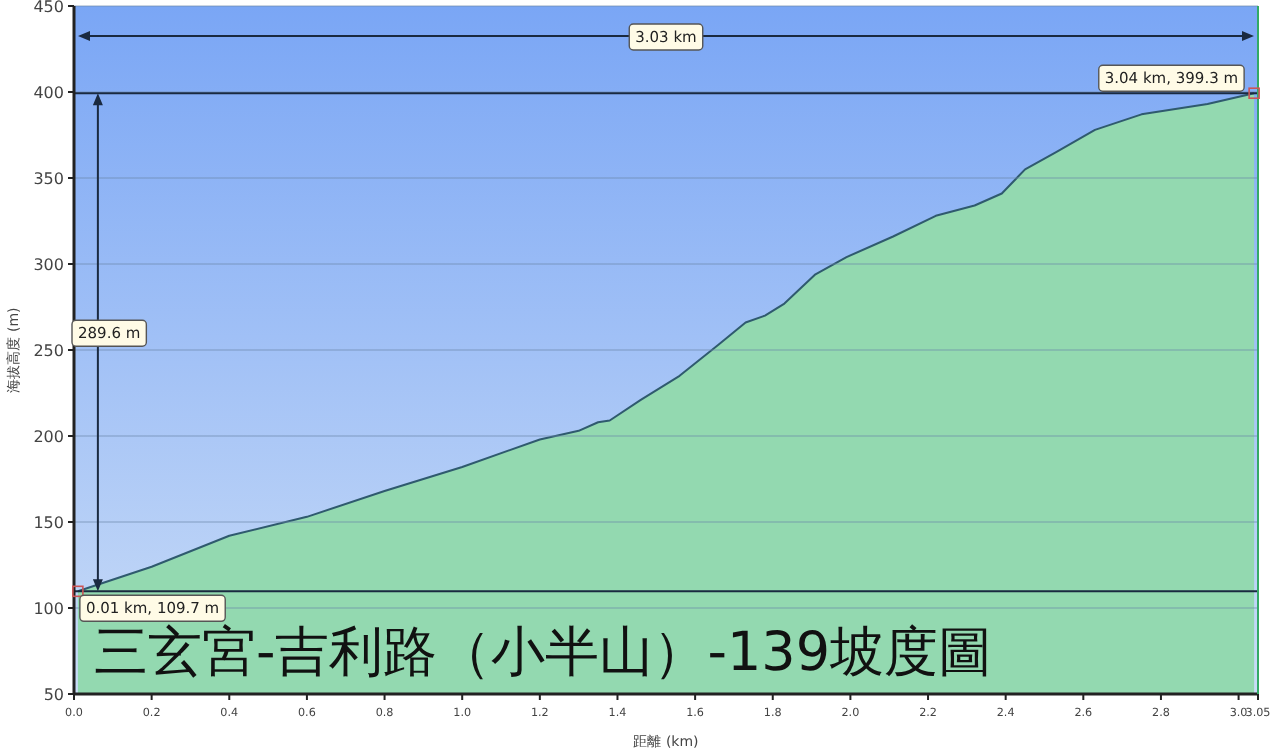 The image size is (1280, 750). What do you see at coordinates (543, 653) in the screenshot?
I see `text: 三玄宮-吉利路（小半山）-139坡度圖` at bounding box center [543, 653].